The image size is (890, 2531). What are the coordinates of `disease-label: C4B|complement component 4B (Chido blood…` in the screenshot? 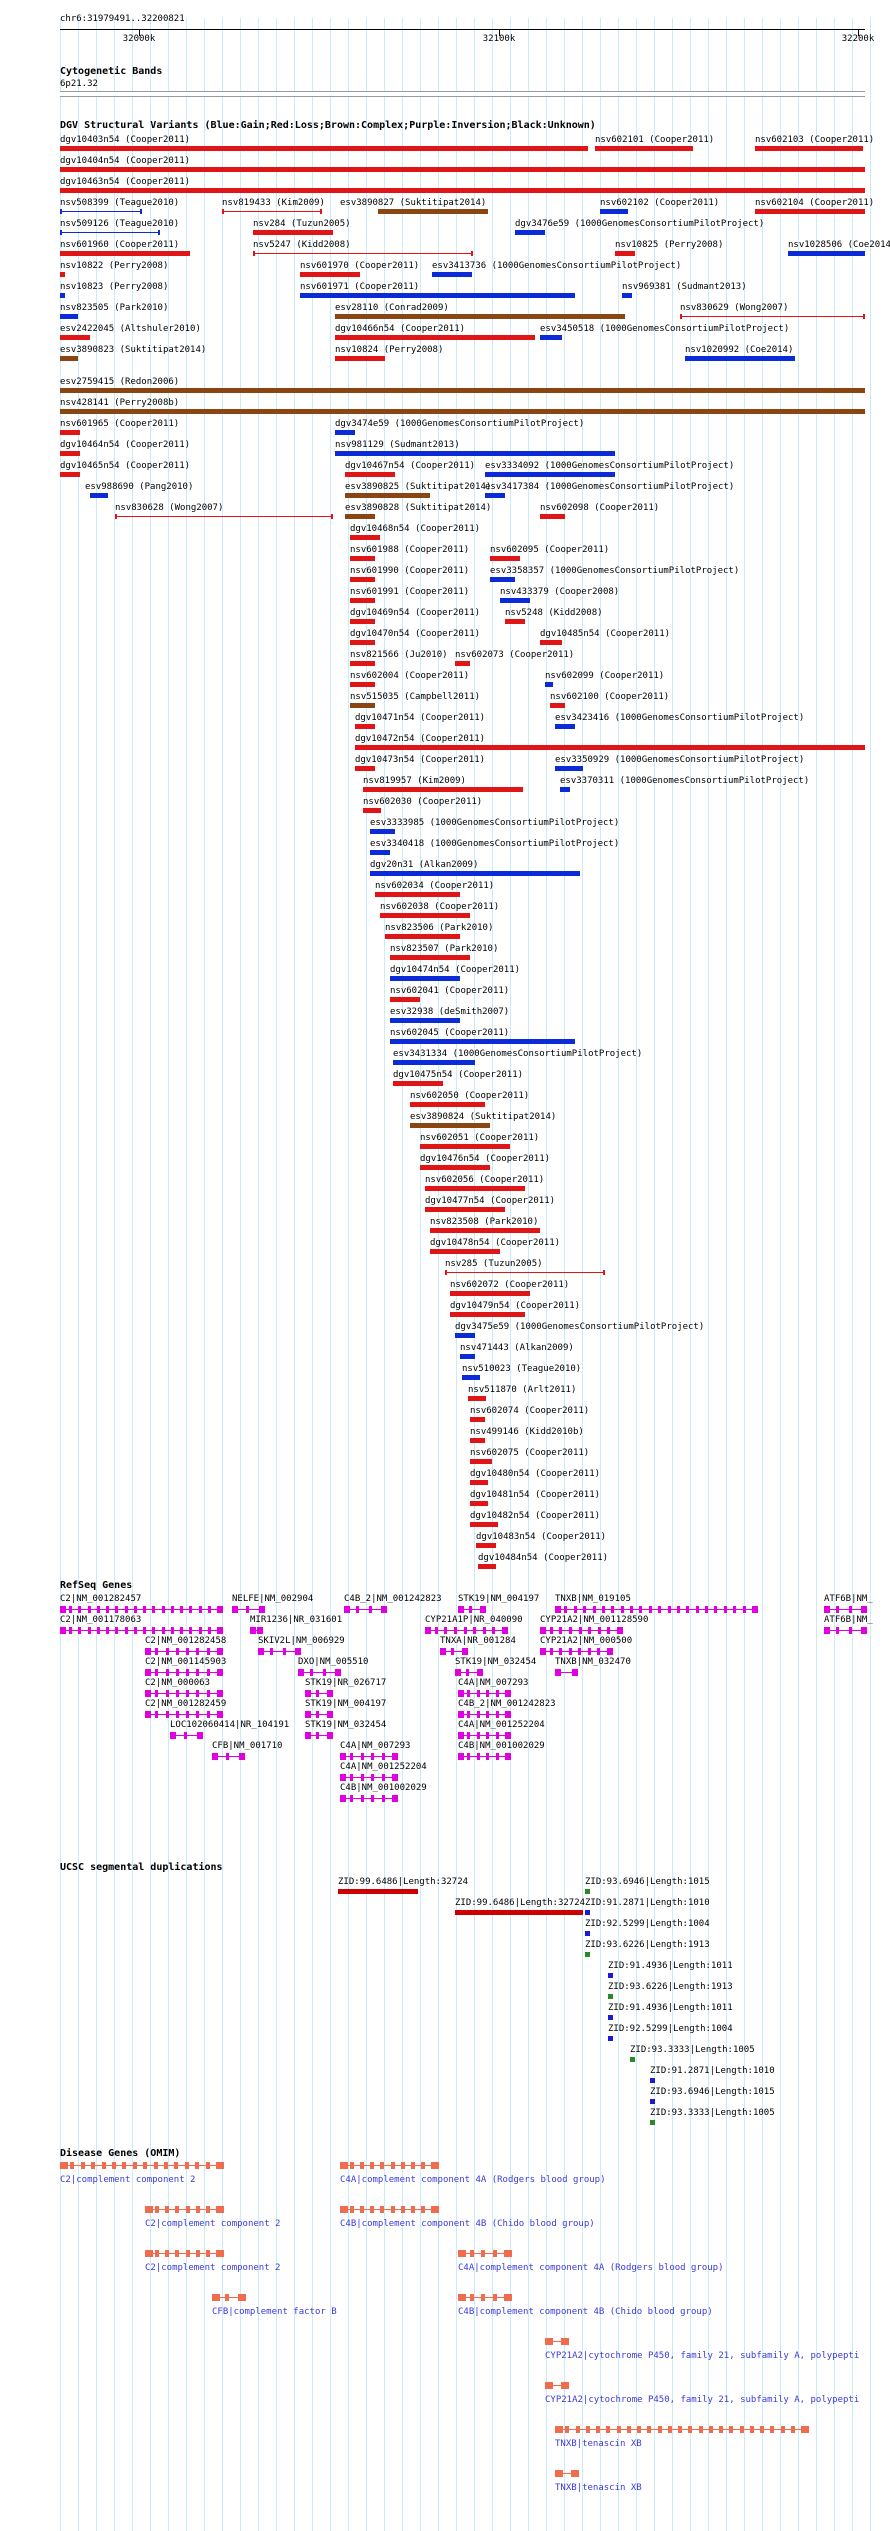 It's located at (467, 2224).